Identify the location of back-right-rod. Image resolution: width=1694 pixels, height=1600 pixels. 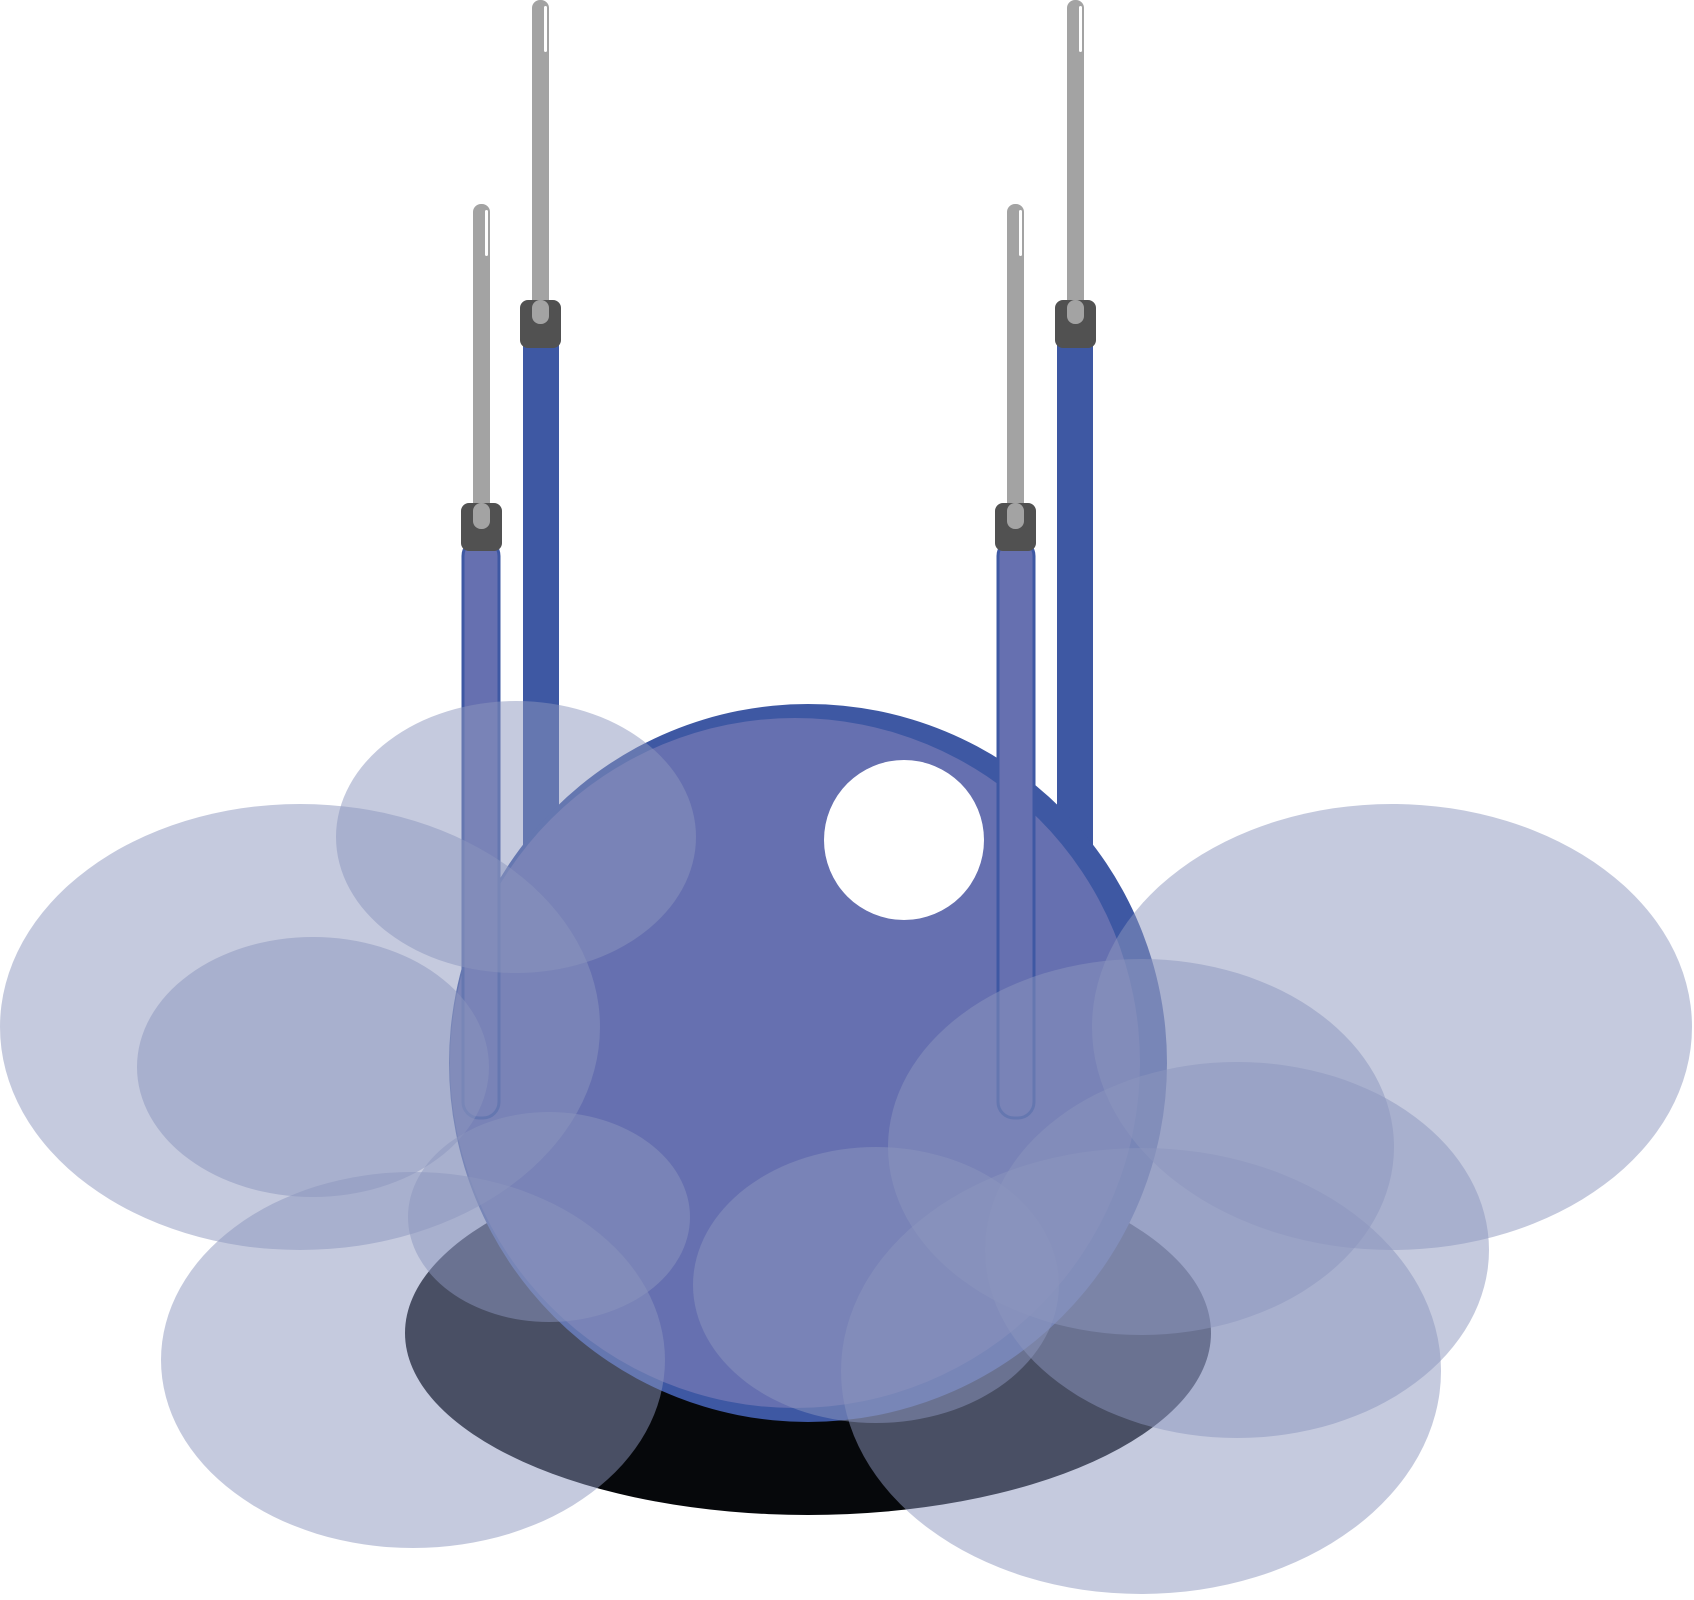
(1075, 610).